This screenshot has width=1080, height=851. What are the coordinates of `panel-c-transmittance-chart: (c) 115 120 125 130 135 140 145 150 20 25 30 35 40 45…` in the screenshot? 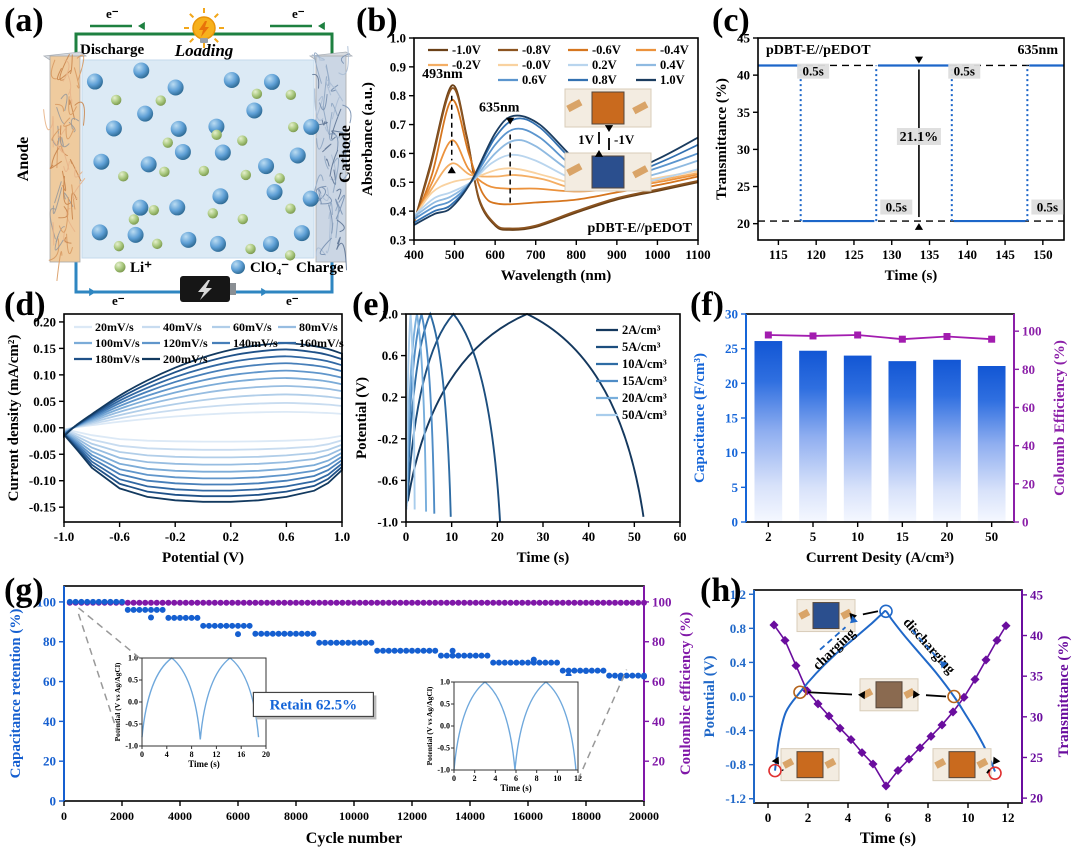 It's located at (895, 144).